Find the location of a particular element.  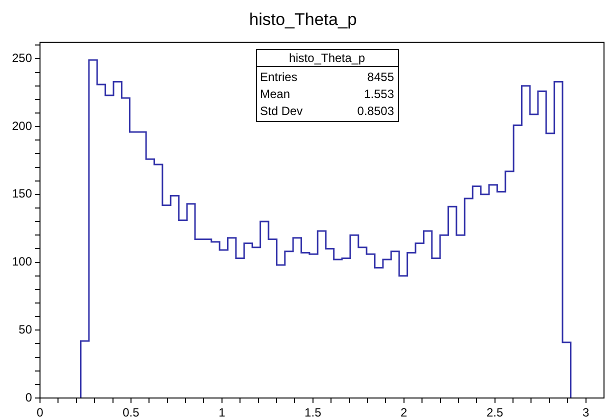

chart-title: histo_Theta_p is located at coordinates (303, 19).